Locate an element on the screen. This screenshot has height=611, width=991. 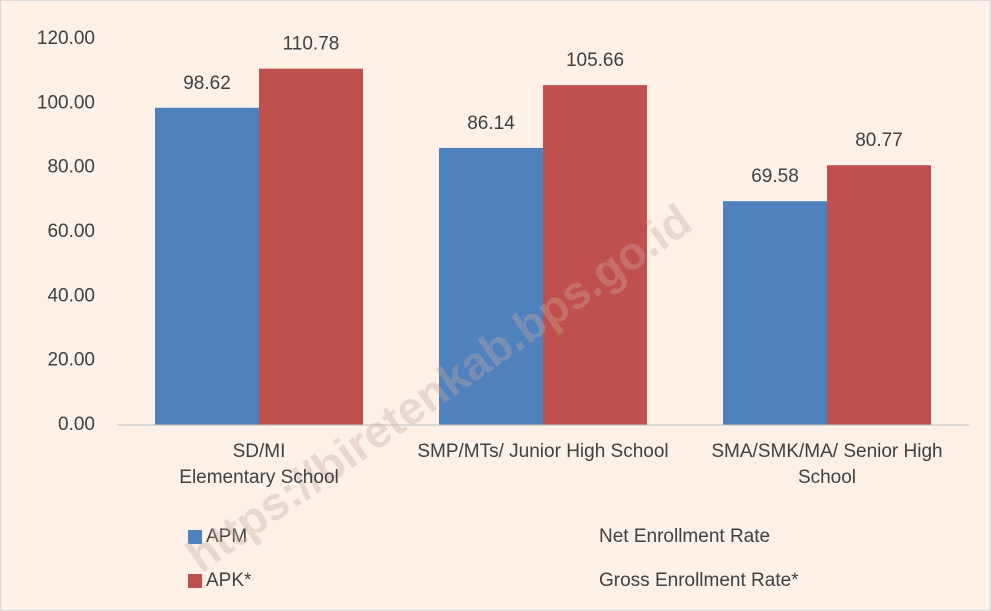
y-tick-label: 40.00 is located at coordinates (71, 295).